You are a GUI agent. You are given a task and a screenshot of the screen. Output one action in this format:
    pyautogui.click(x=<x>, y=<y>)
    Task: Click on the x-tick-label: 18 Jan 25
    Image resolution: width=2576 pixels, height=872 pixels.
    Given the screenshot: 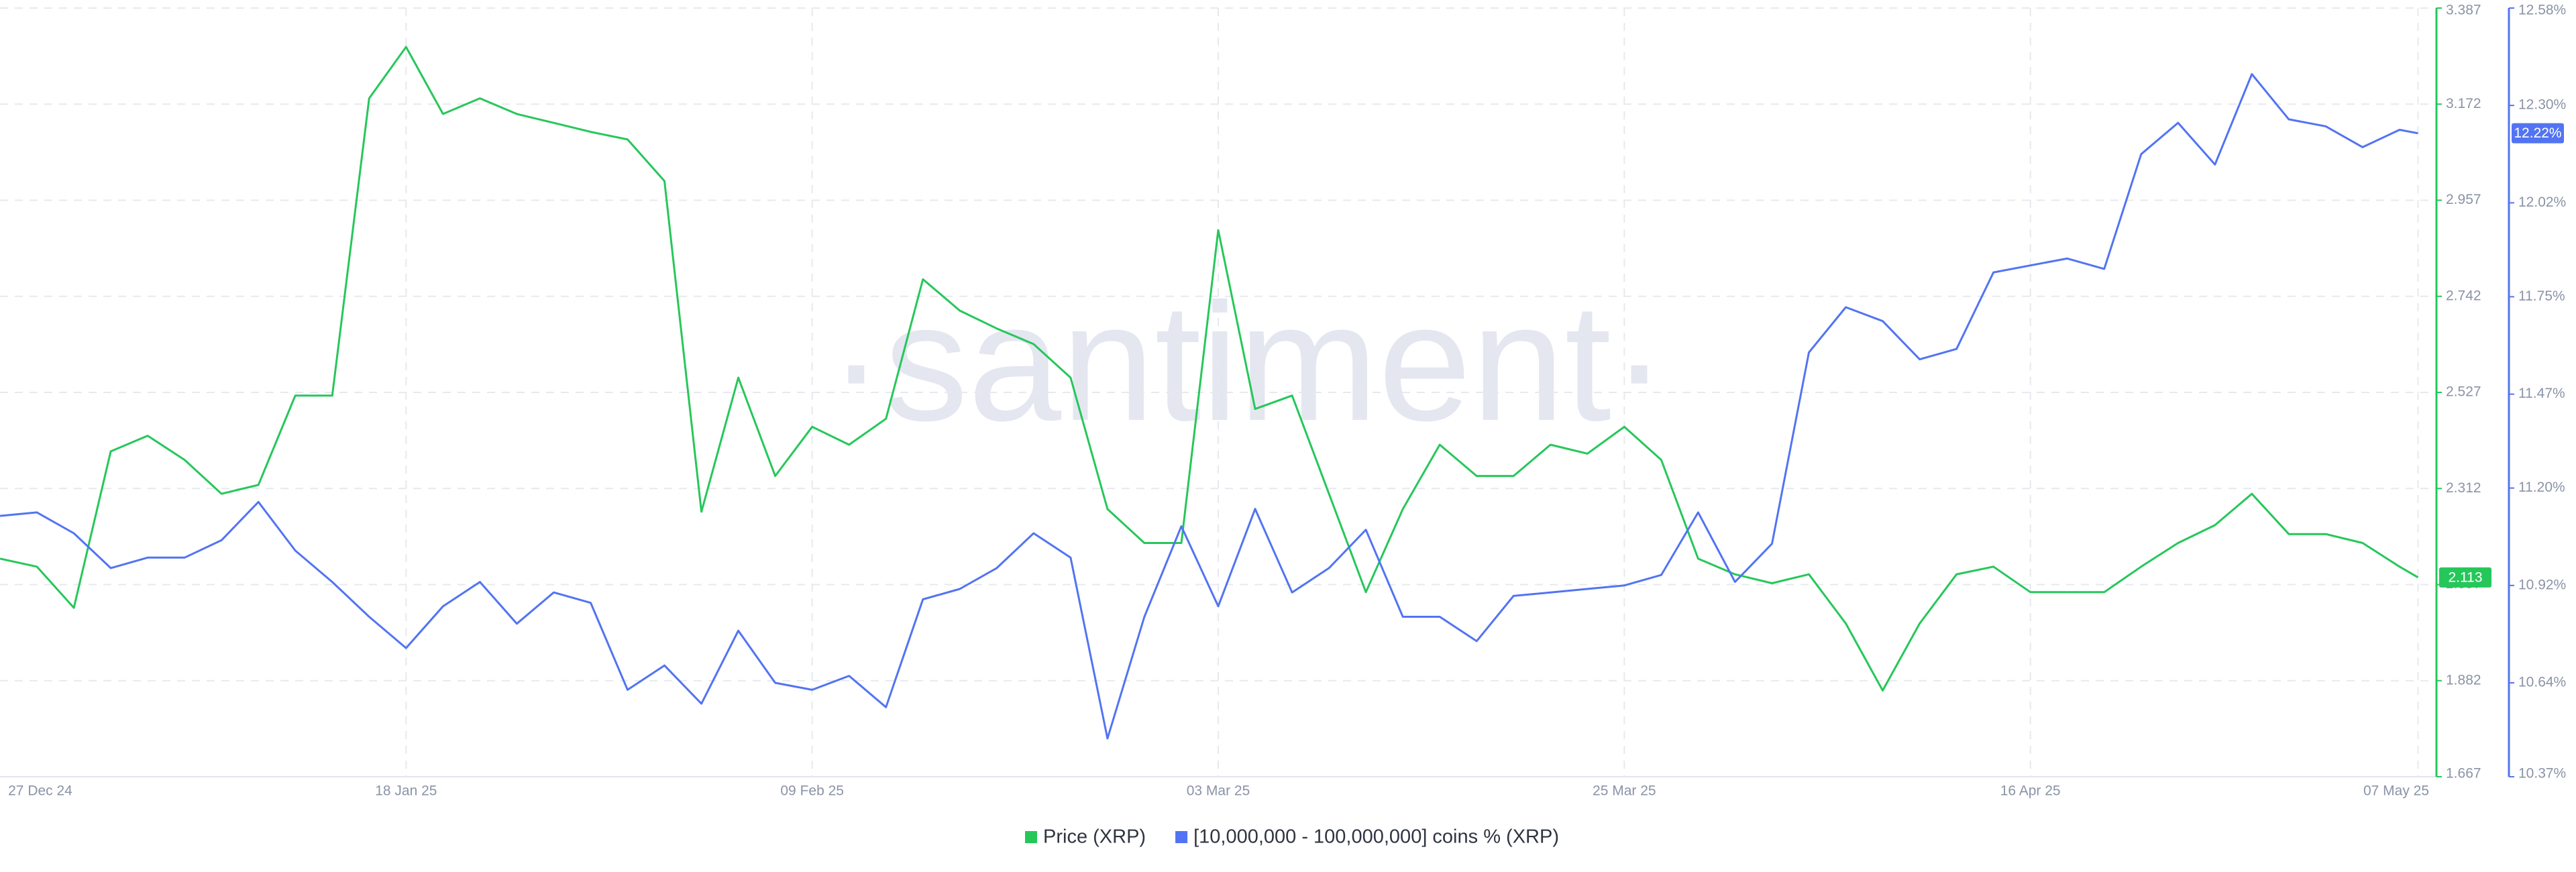 What is the action you would take?
    pyautogui.click(x=406, y=791)
    